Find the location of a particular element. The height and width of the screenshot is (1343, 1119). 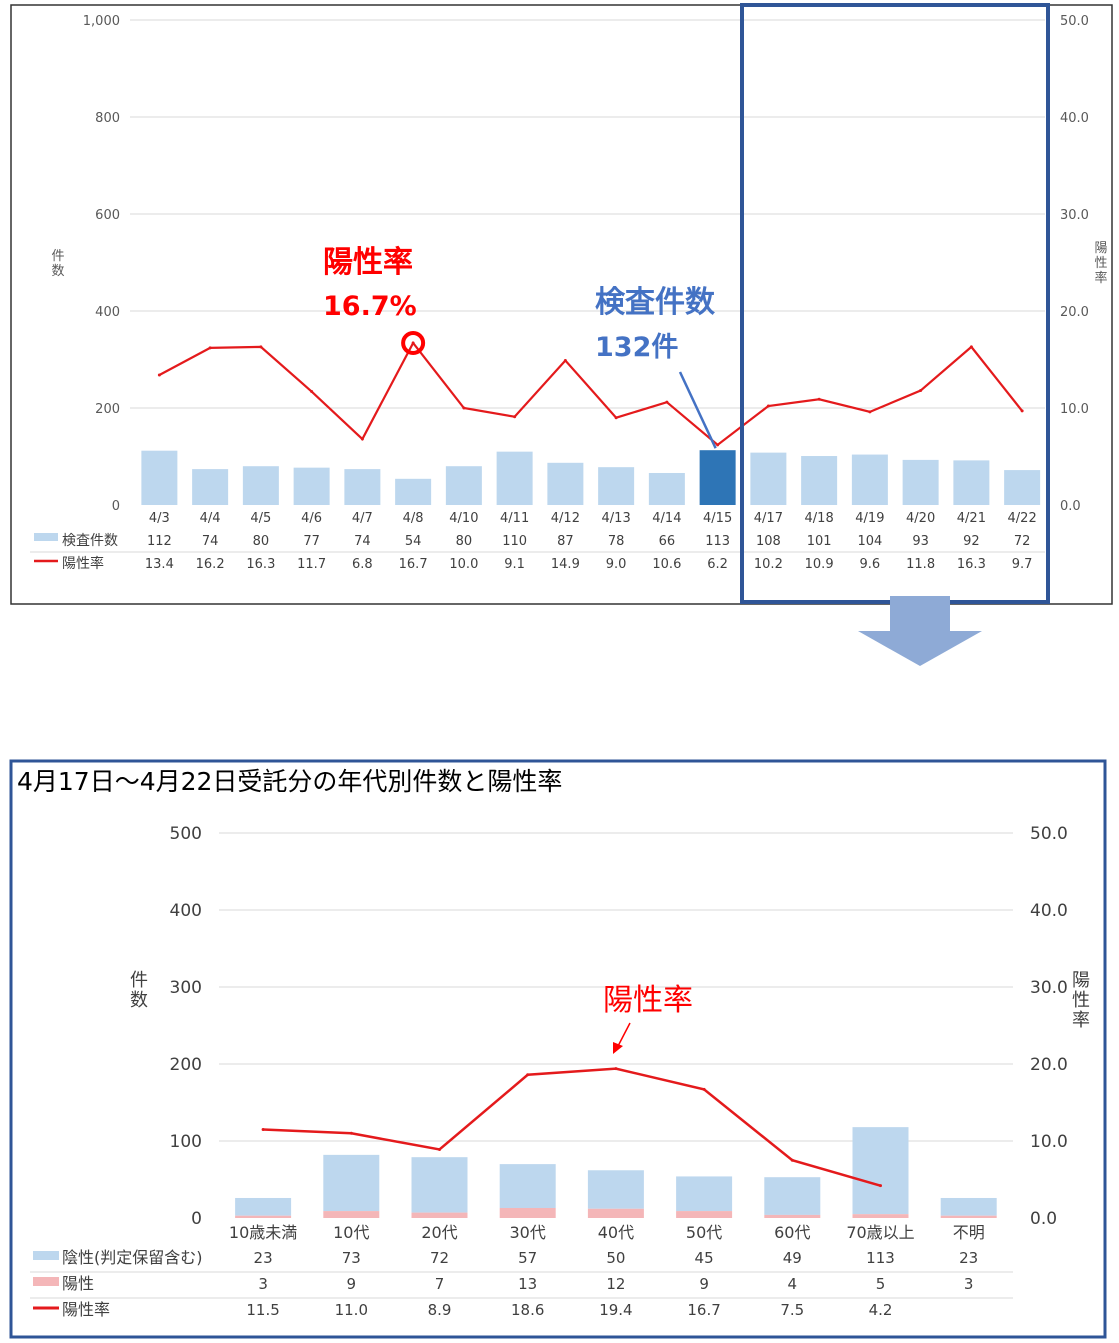

table-negative-value: 73 is located at coordinates (351, 1258).